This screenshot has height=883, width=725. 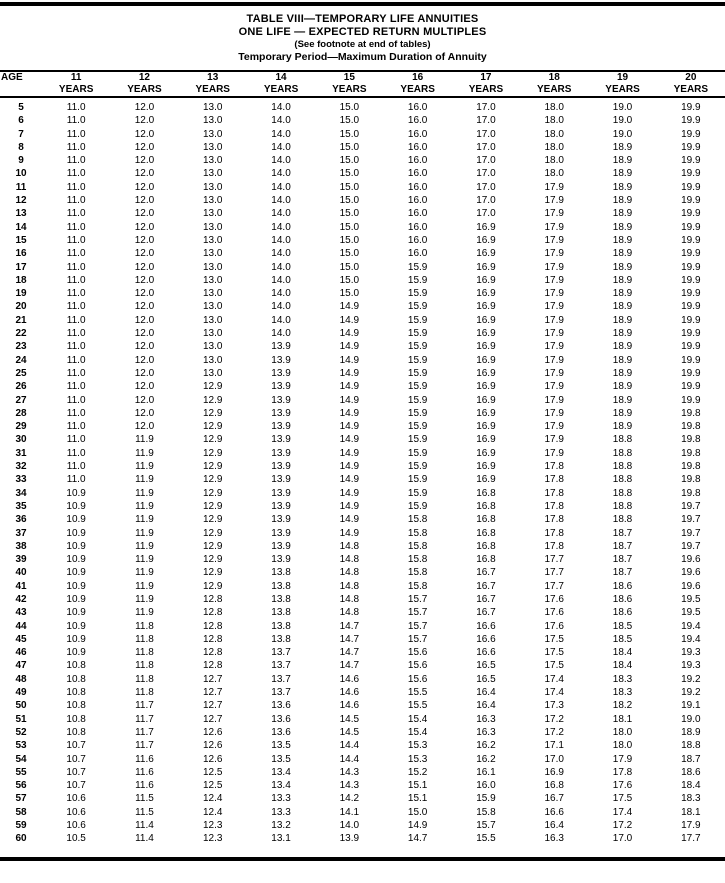 I want to click on multiple-value-cell: 16.8, so click(x=486, y=560).